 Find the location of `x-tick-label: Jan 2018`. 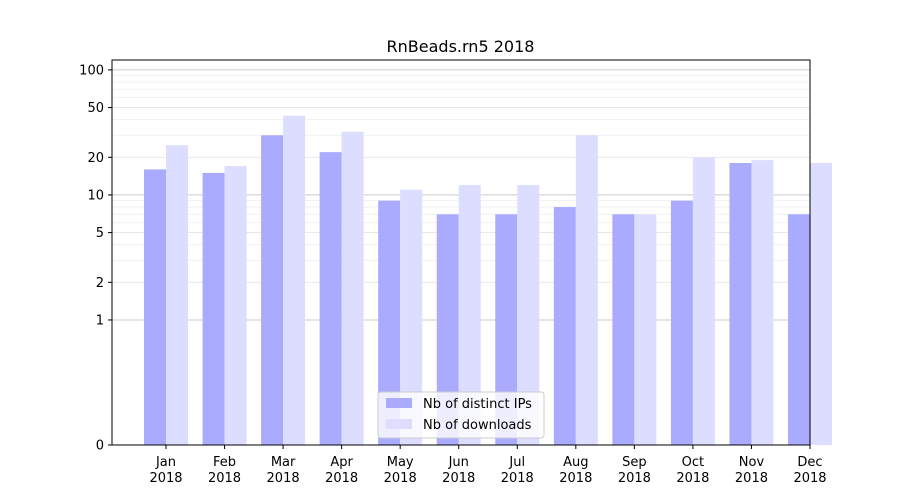

x-tick-label: Jan 2018 is located at coordinates (165, 470).